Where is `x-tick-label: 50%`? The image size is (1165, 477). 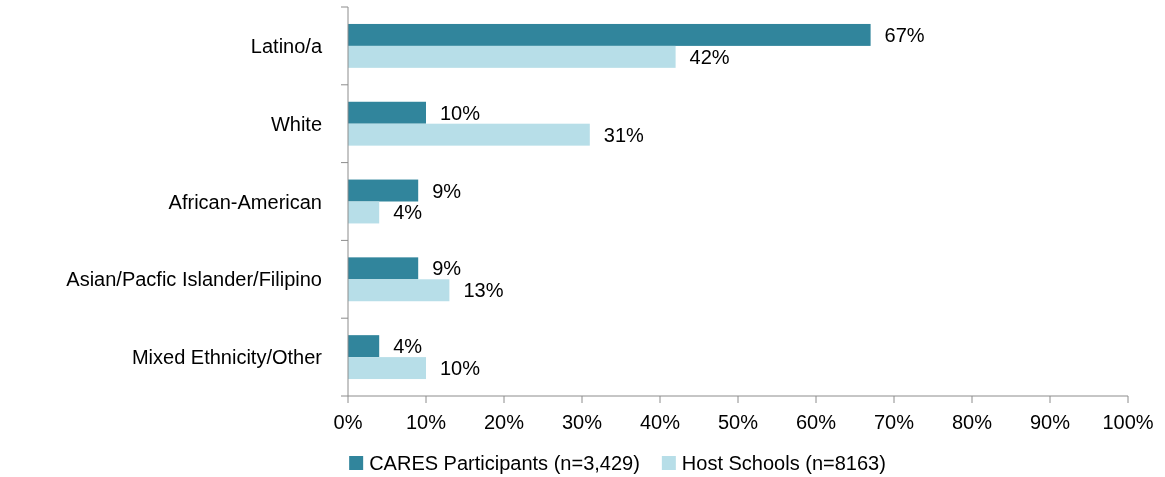
x-tick-label: 50% is located at coordinates (738, 422).